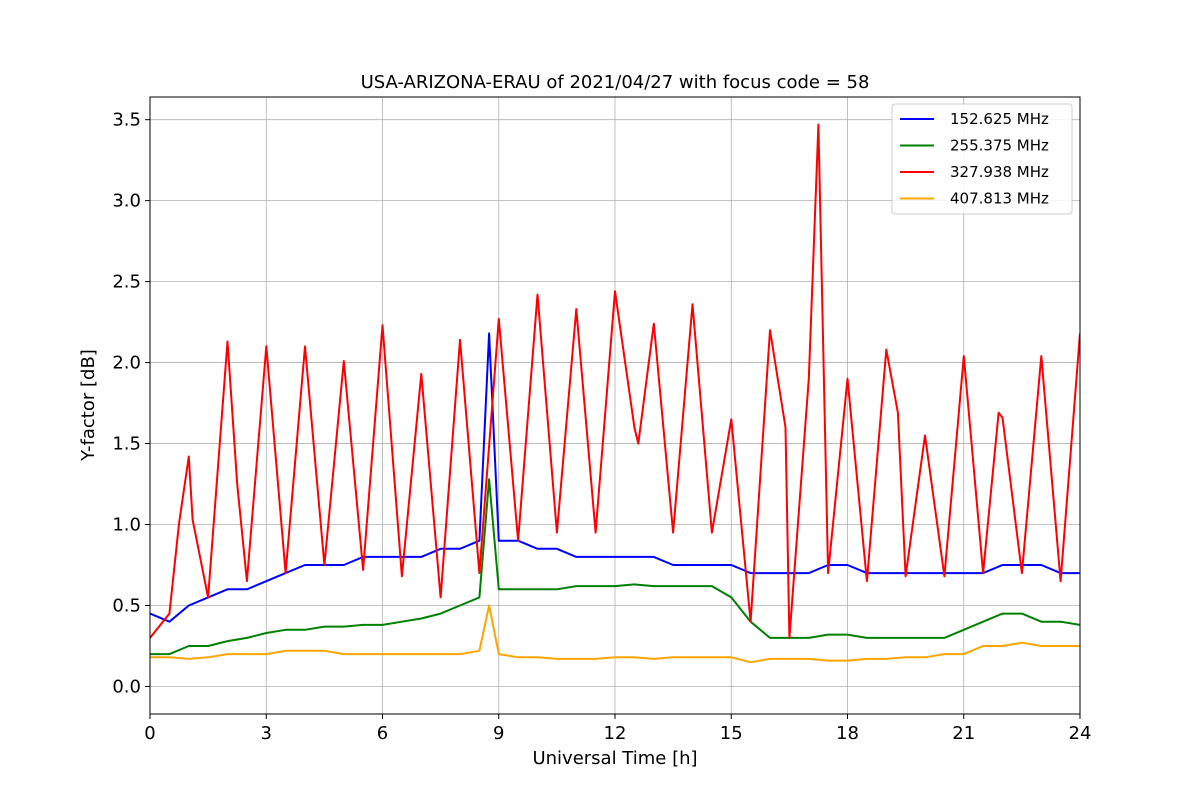 This screenshot has width=1200, height=800. I want to click on x-tick-label: 18, so click(847, 733).